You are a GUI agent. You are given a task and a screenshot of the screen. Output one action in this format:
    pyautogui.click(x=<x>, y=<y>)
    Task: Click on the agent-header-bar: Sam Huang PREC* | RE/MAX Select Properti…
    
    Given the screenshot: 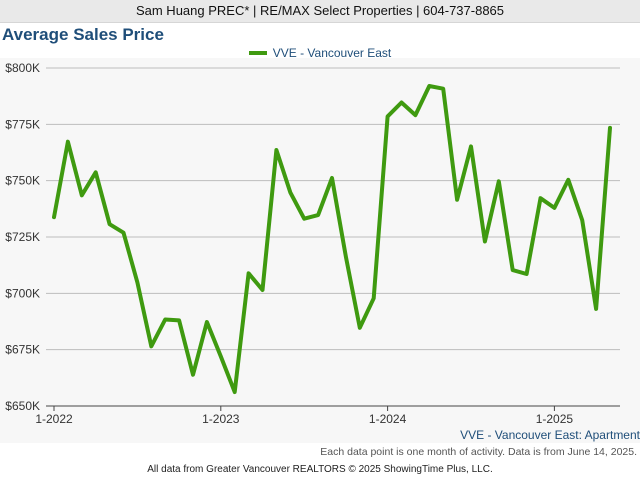 What is the action you would take?
    pyautogui.click(x=320, y=11)
    